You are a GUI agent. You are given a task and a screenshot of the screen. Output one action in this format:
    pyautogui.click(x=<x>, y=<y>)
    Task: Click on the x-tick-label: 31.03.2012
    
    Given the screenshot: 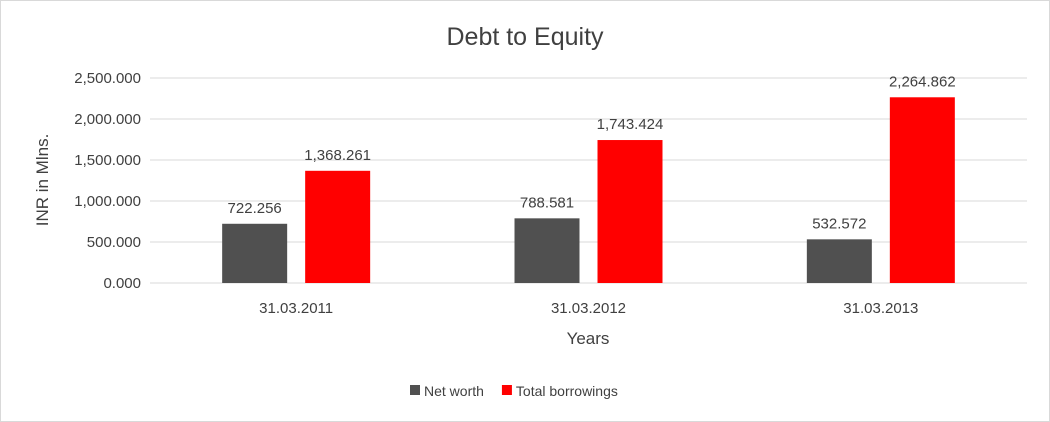 What is the action you would take?
    pyautogui.click(x=588, y=308)
    